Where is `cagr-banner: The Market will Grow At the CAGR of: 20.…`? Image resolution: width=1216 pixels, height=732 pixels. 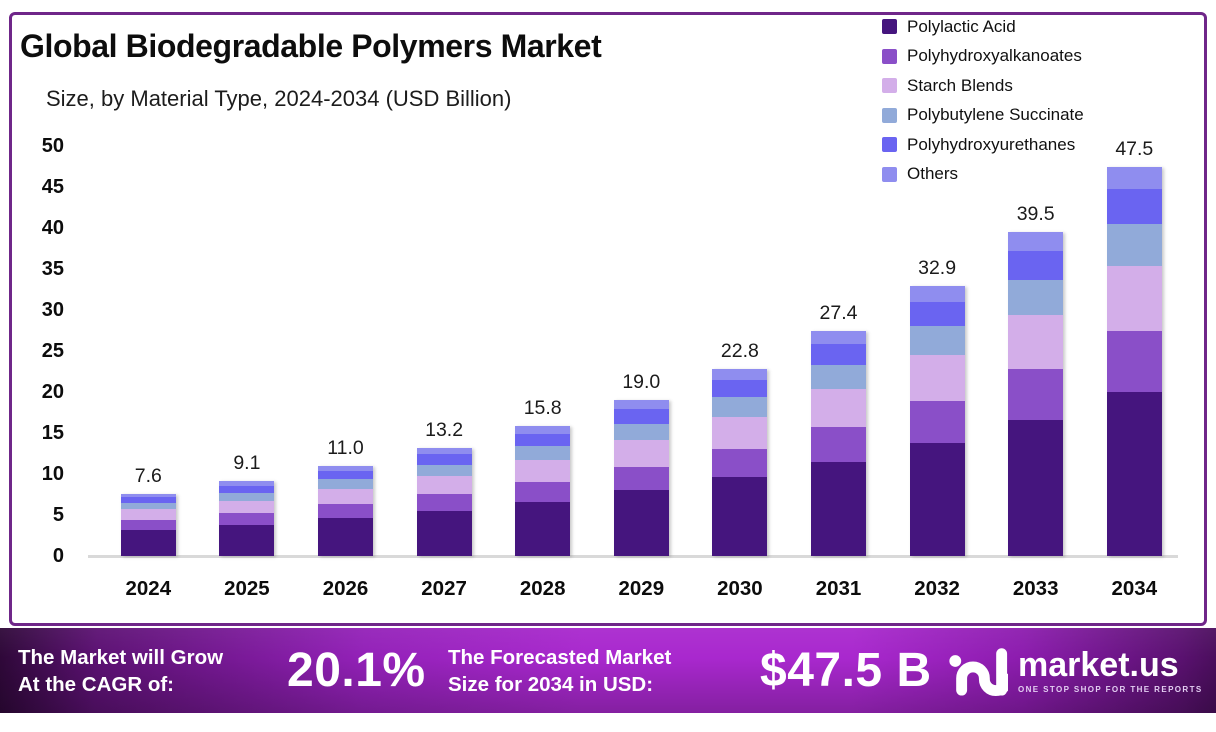
cagr-banner: The Market will Grow At the CAGR of: 20.… is located at coordinates (608, 670).